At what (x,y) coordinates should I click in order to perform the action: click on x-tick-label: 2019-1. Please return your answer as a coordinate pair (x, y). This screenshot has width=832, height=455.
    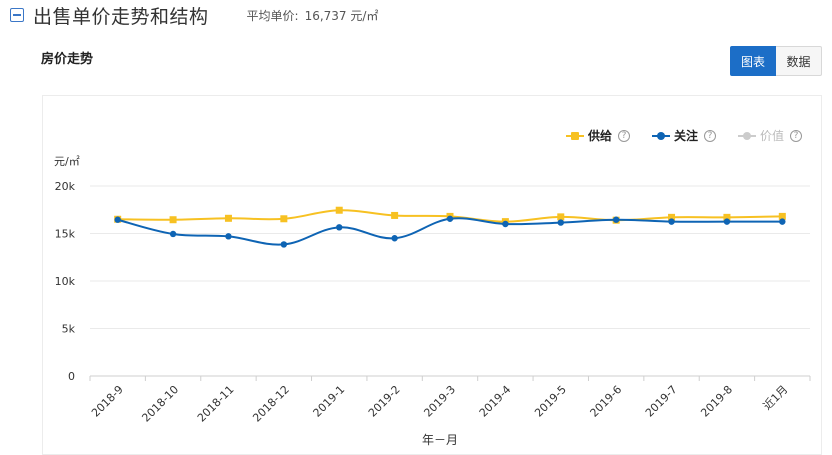
    Looking at the image, I should click on (329, 401).